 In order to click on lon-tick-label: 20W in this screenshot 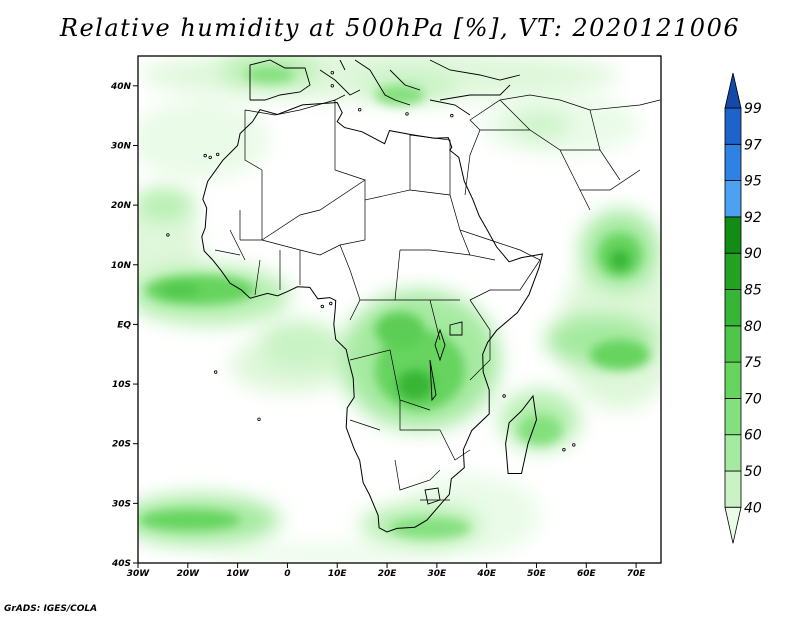, I will do `click(189, 574)`.